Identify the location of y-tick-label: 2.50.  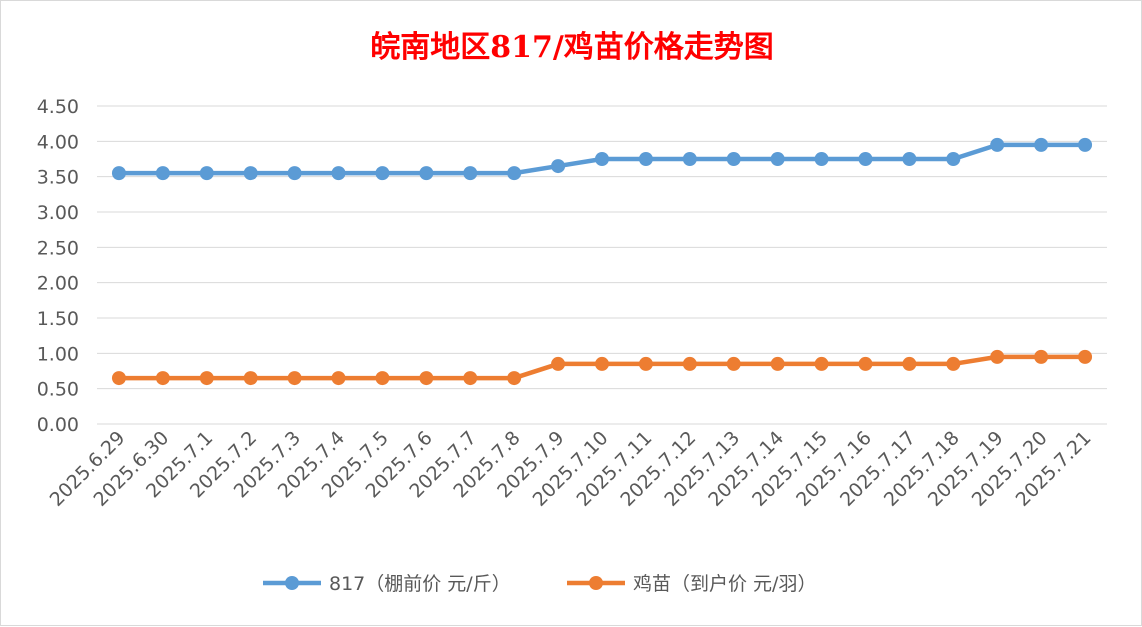
(58, 248).